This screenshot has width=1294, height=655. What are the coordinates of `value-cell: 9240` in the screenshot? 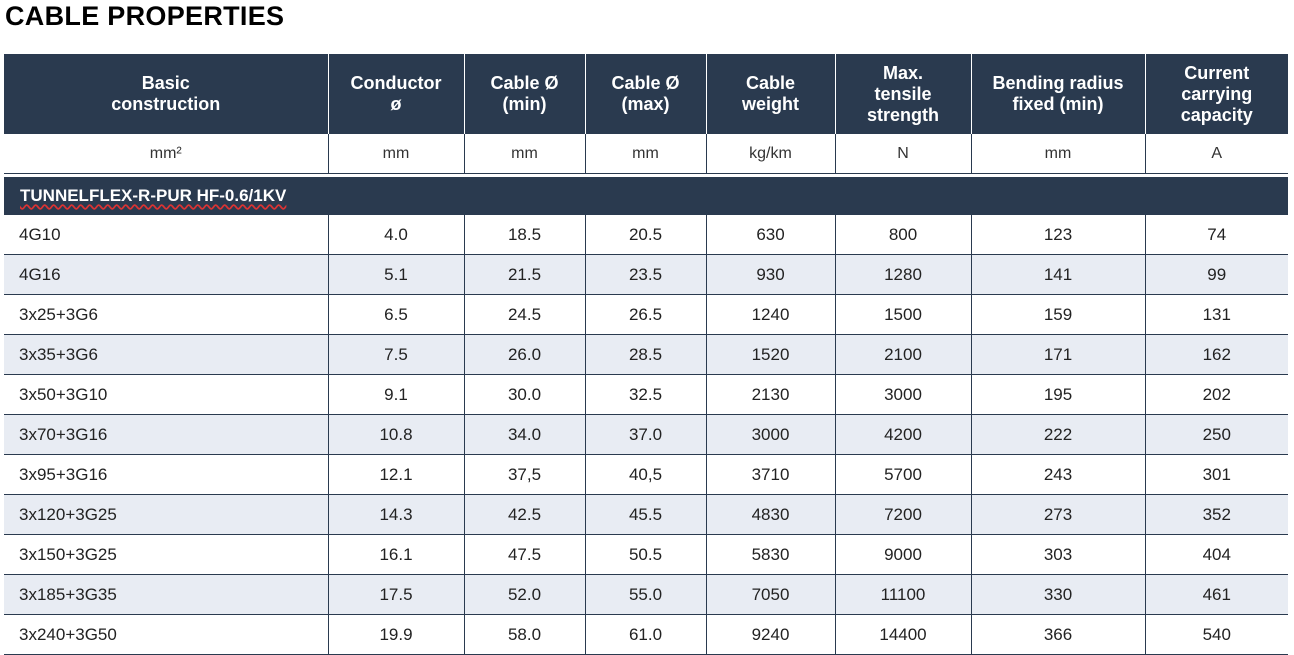 It's located at (770, 634).